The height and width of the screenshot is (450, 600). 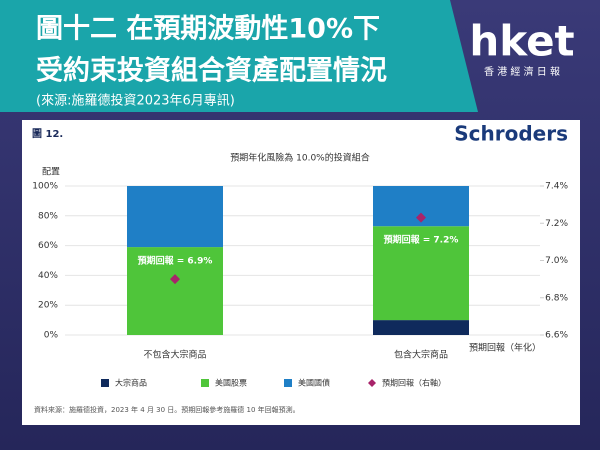 I want to click on y-tick-label: 40%, so click(x=48, y=276).